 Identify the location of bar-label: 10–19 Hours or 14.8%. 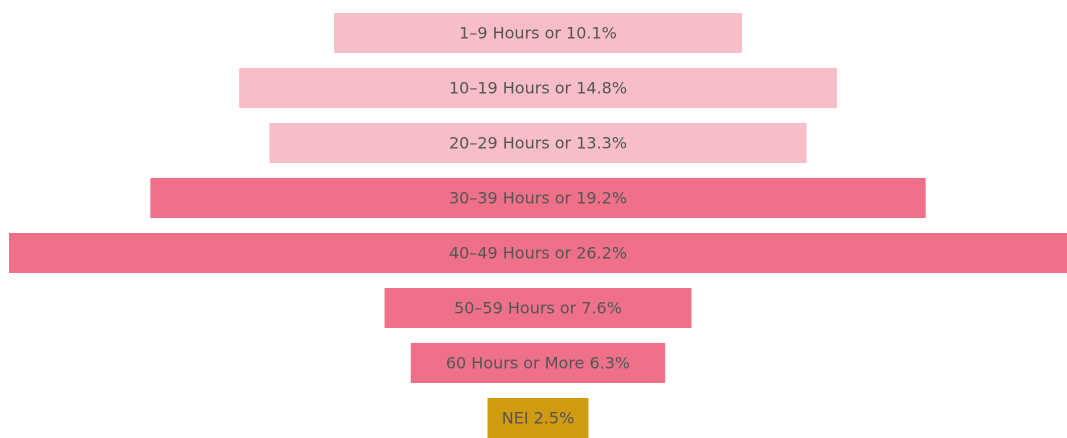
(538, 88).